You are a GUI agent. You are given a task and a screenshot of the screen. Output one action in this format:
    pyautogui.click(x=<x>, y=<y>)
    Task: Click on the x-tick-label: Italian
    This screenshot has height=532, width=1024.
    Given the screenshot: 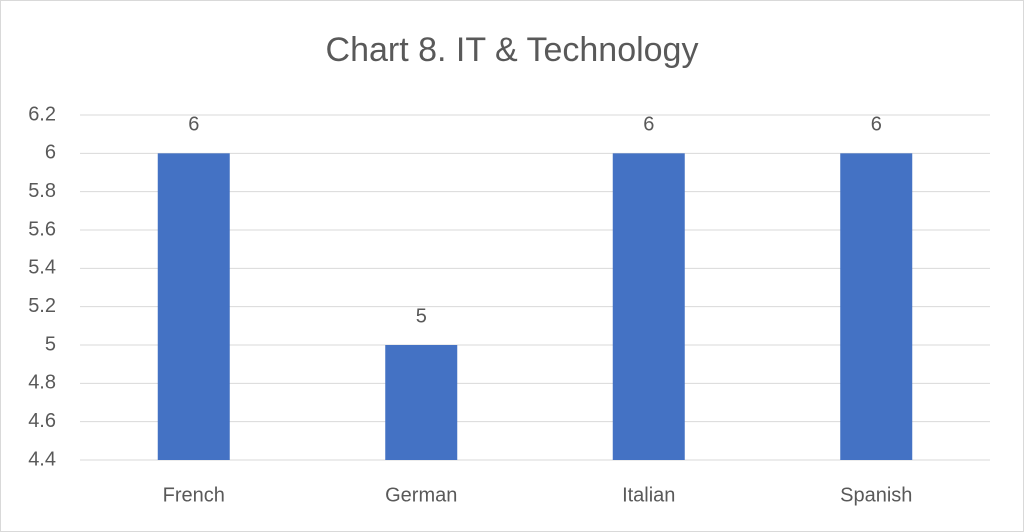 What is the action you would take?
    pyautogui.click(x=648, y=495)
    